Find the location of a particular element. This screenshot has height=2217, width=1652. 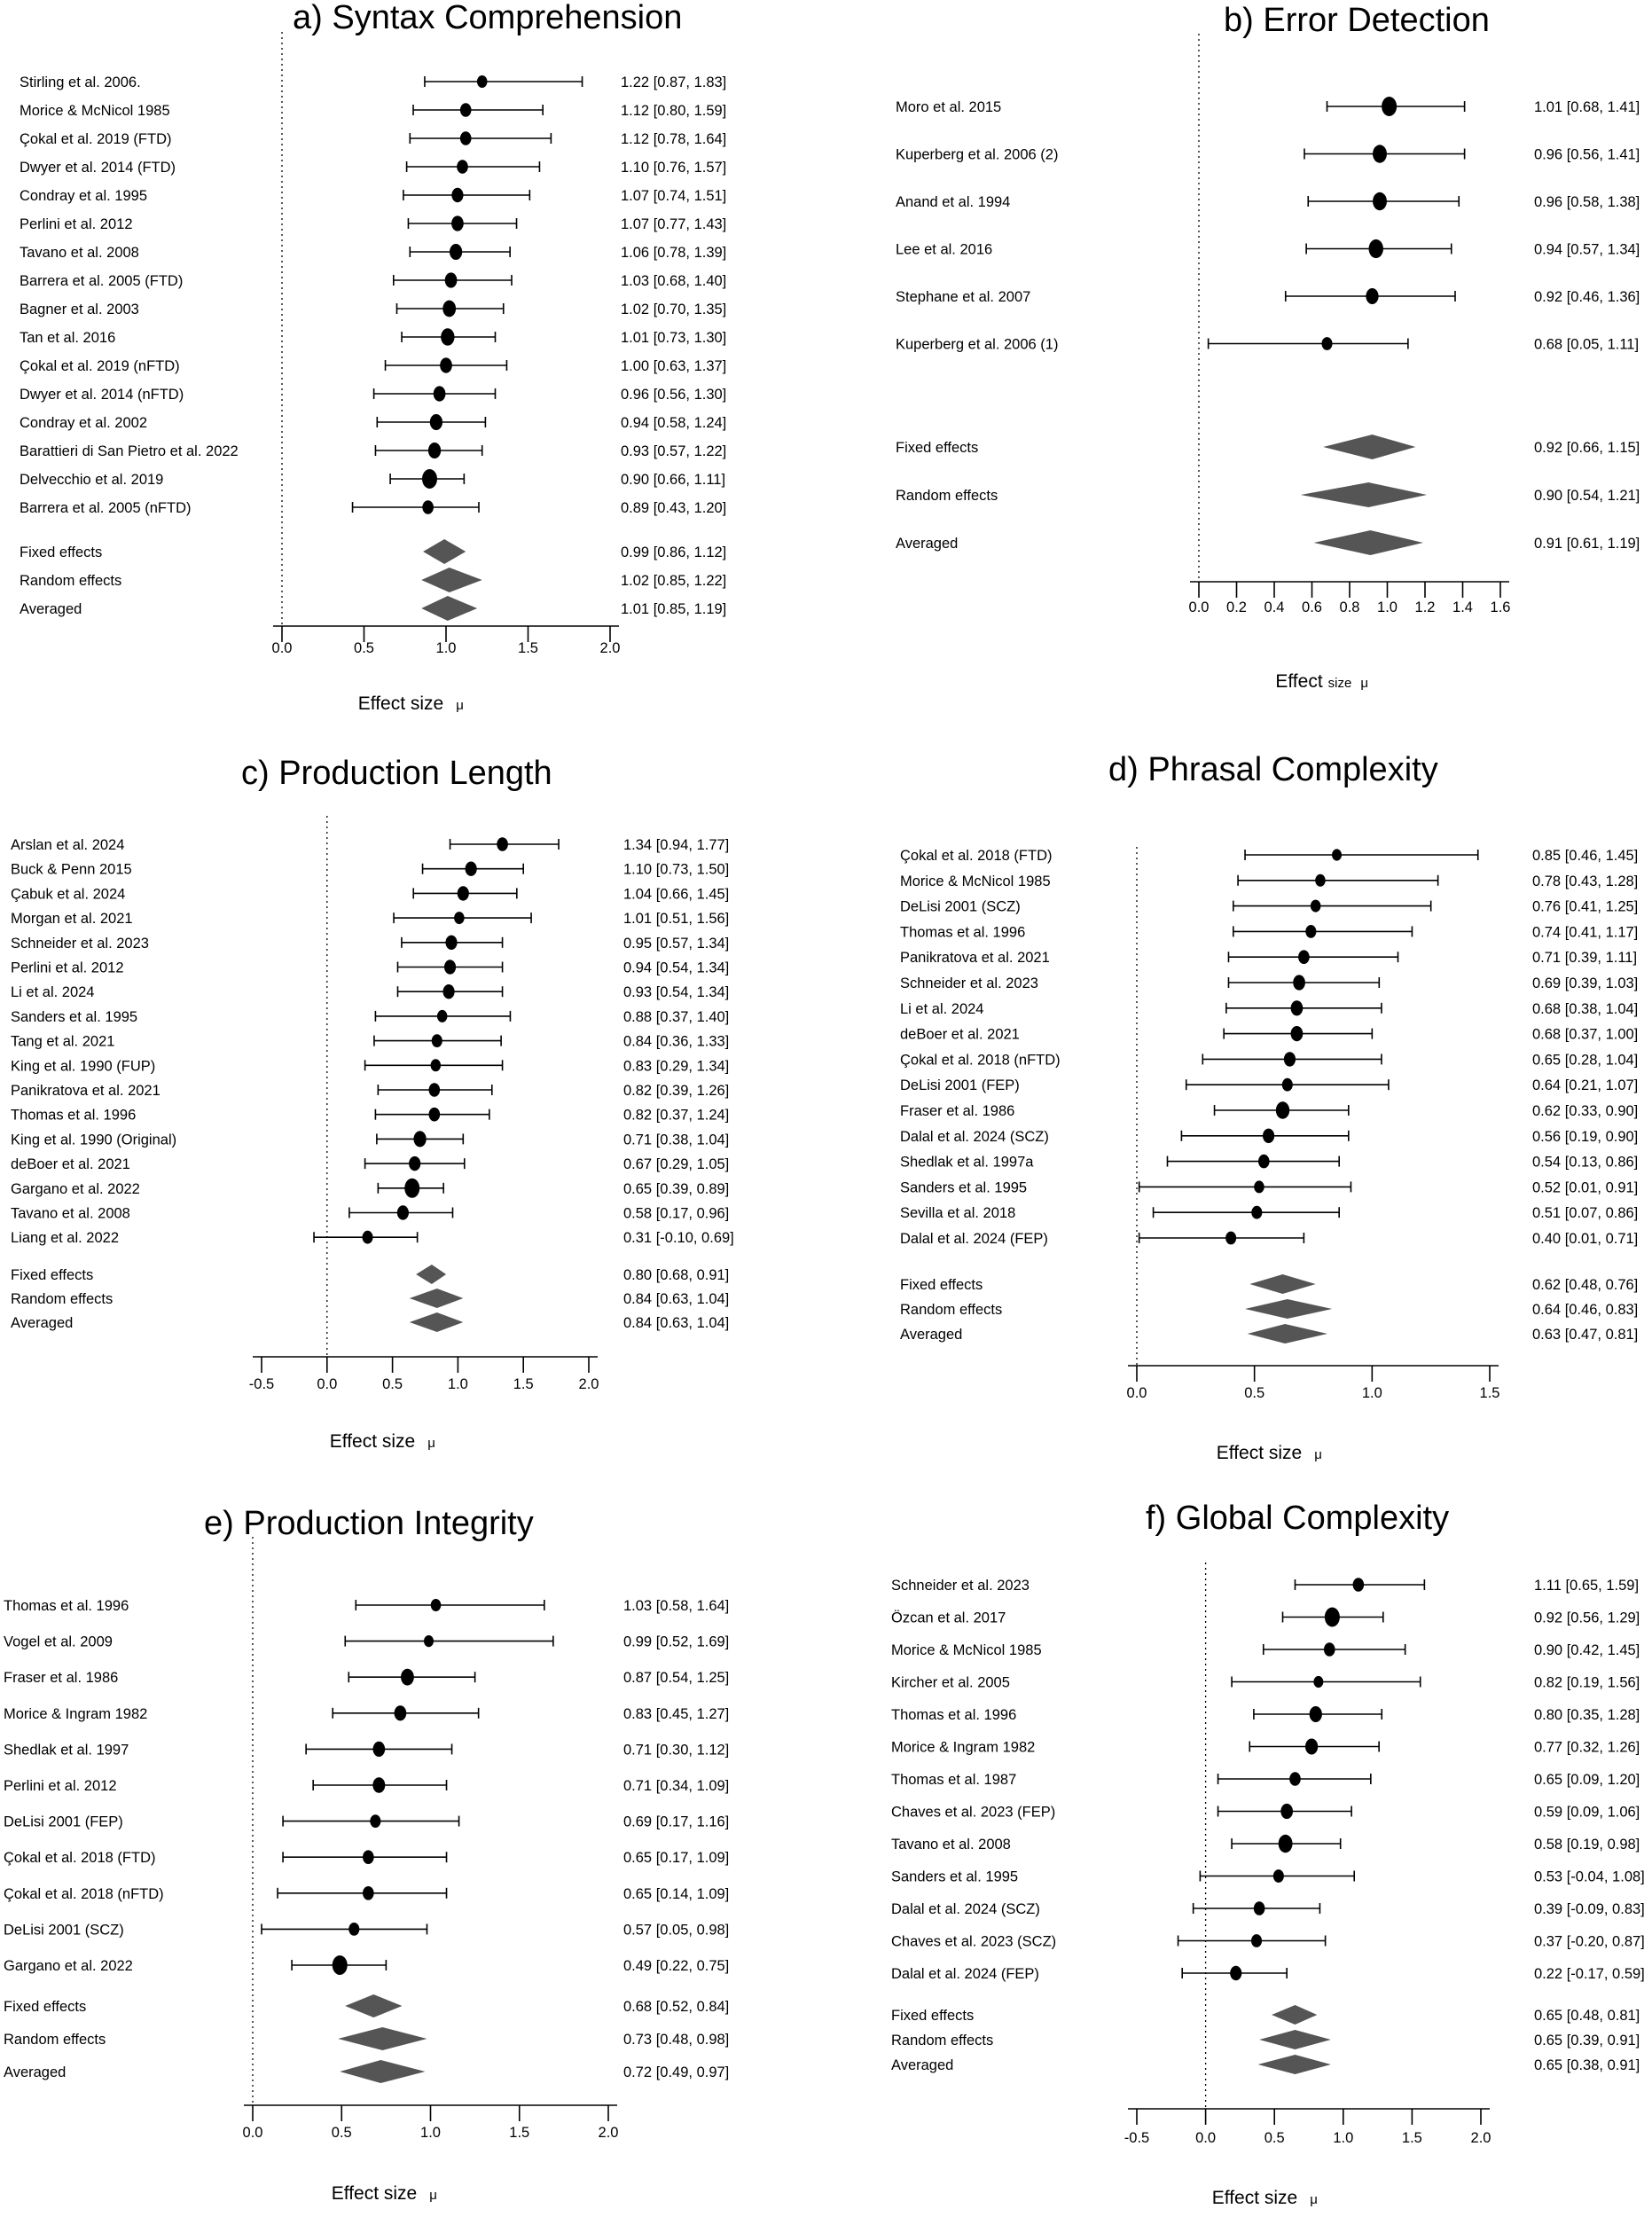

estimate-text: 0.96 [0.56, 1.41] is located at coordinates (1587, 155).